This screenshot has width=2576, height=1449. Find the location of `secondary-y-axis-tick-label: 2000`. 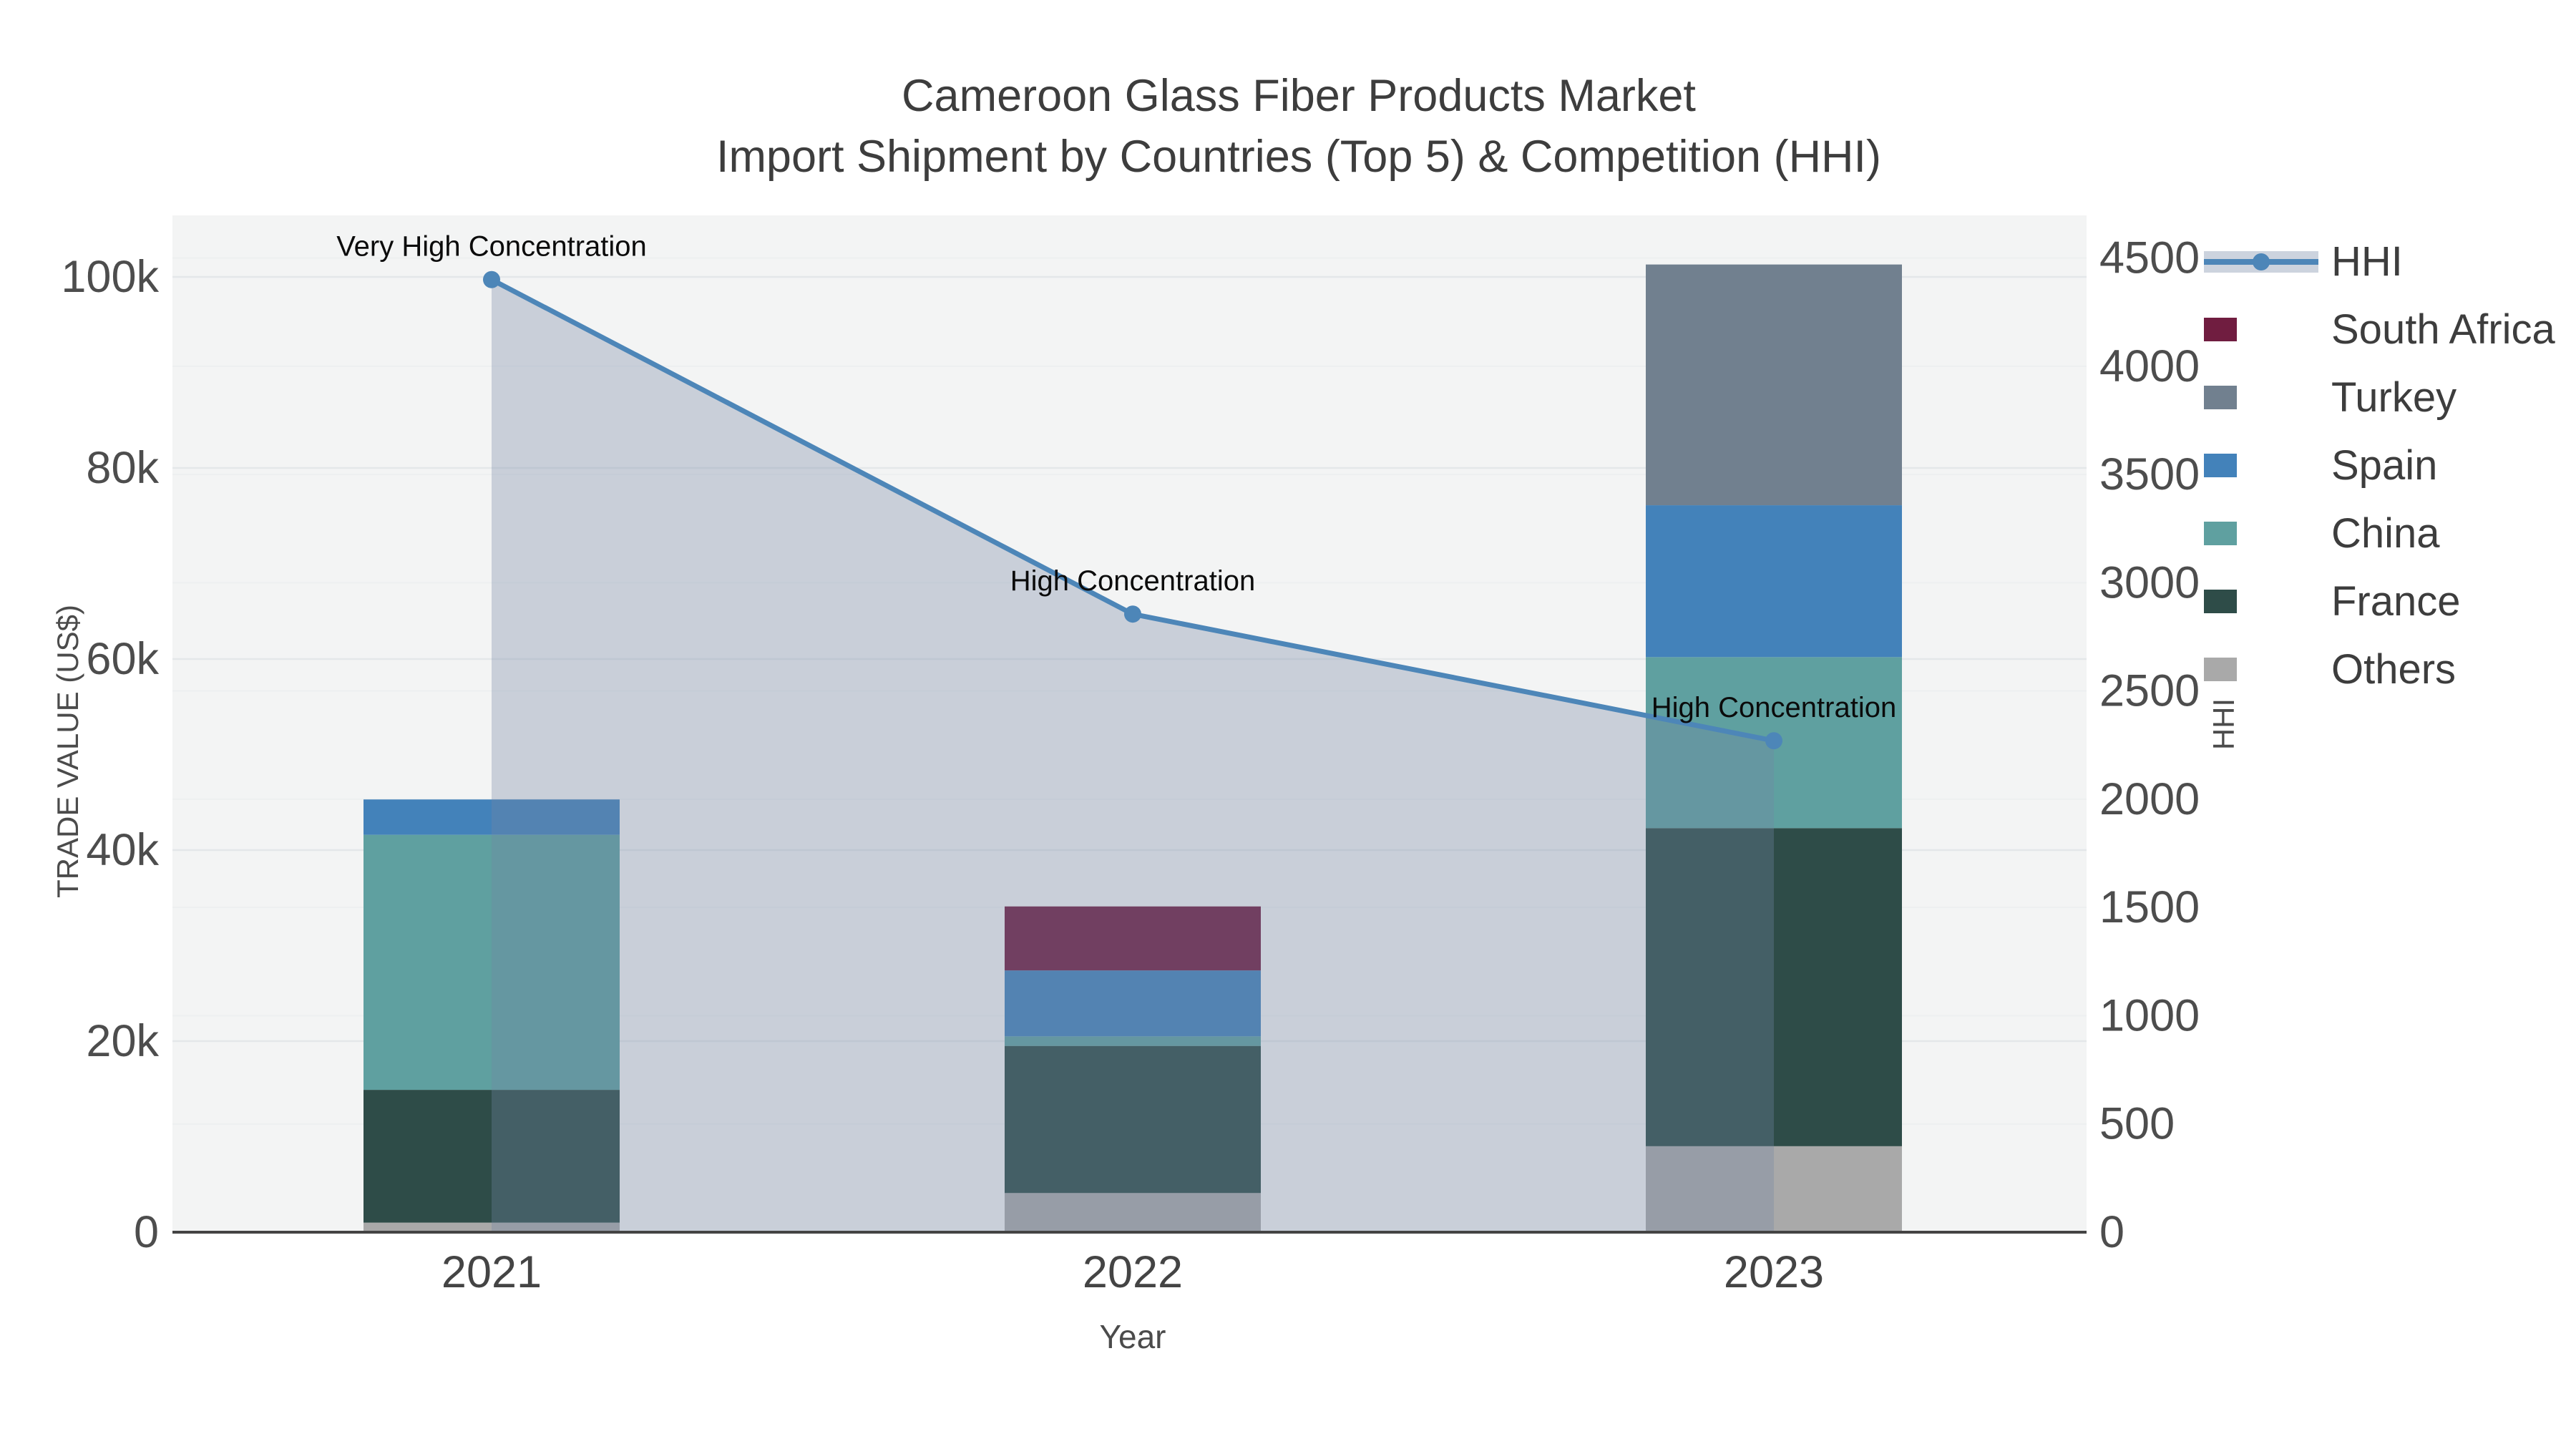

secondary-y-axis-tick-label: 2000 is located at coordinates (2149, 799).